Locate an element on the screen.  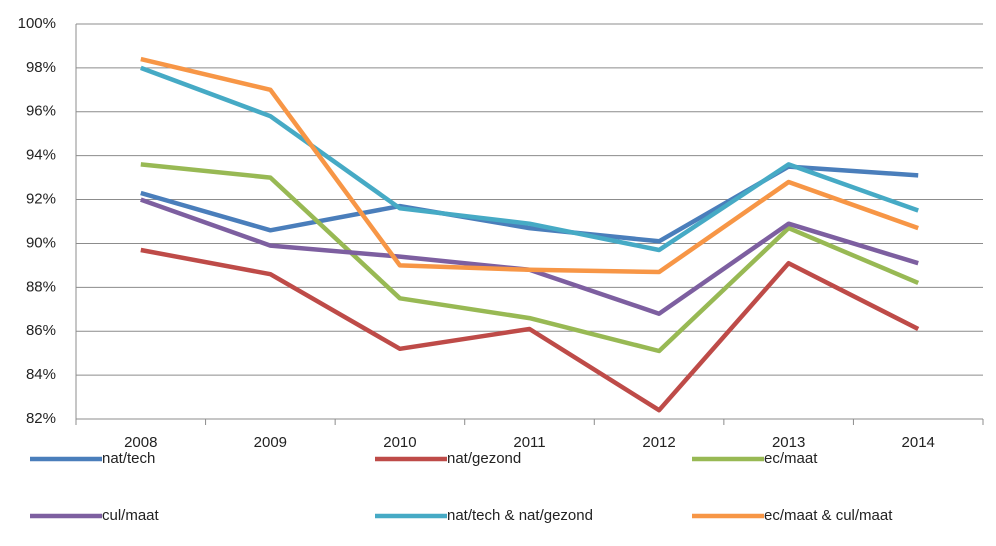
x-tick-label: 2011 is located at coordinates (529, 442).